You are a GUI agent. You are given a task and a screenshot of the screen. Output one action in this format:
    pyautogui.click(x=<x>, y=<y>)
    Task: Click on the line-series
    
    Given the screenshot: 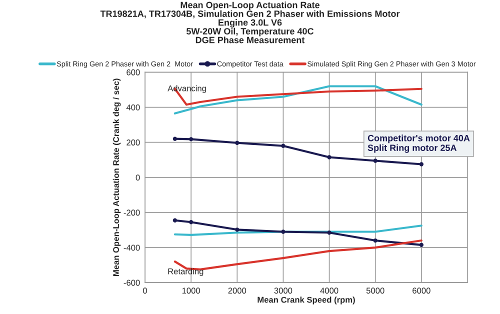 What is the action you would take?
    pyautogui.click(x=298, y=230)
    